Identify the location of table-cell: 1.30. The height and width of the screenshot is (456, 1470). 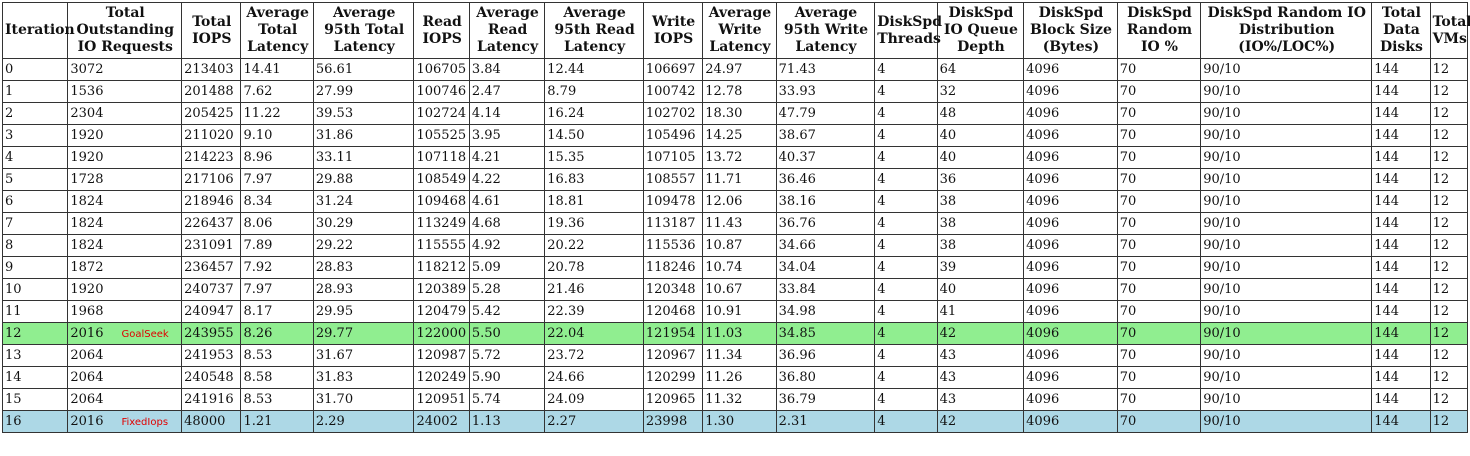
(739, 421).